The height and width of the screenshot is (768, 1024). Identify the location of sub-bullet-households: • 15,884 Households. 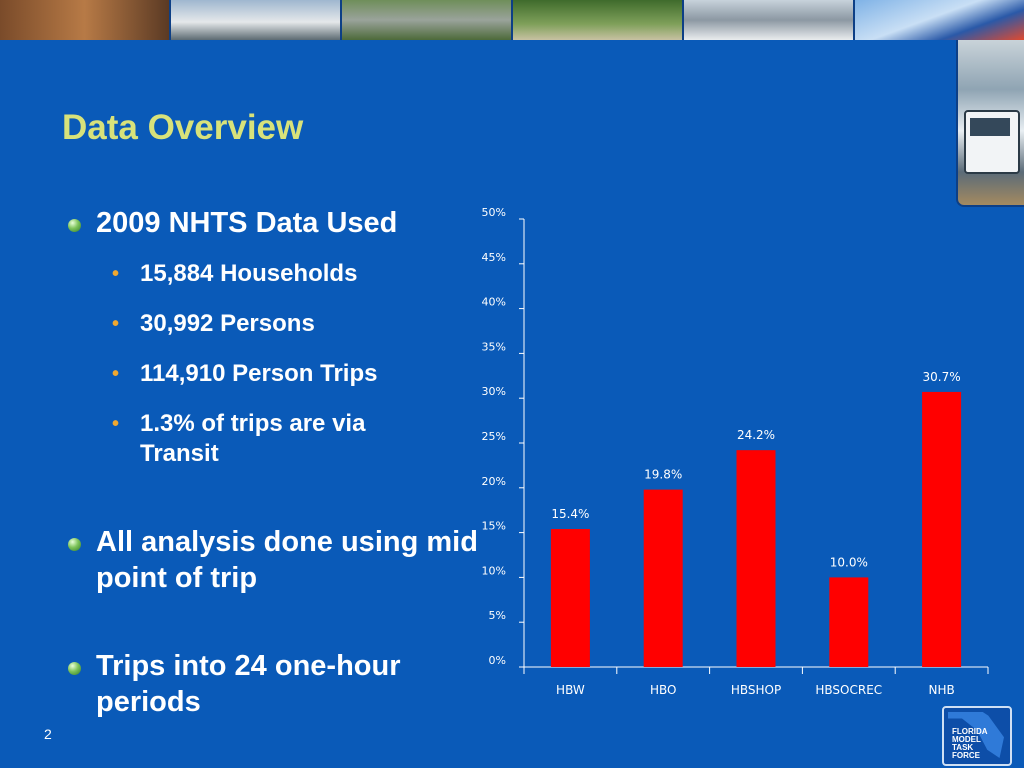
(278, 274).